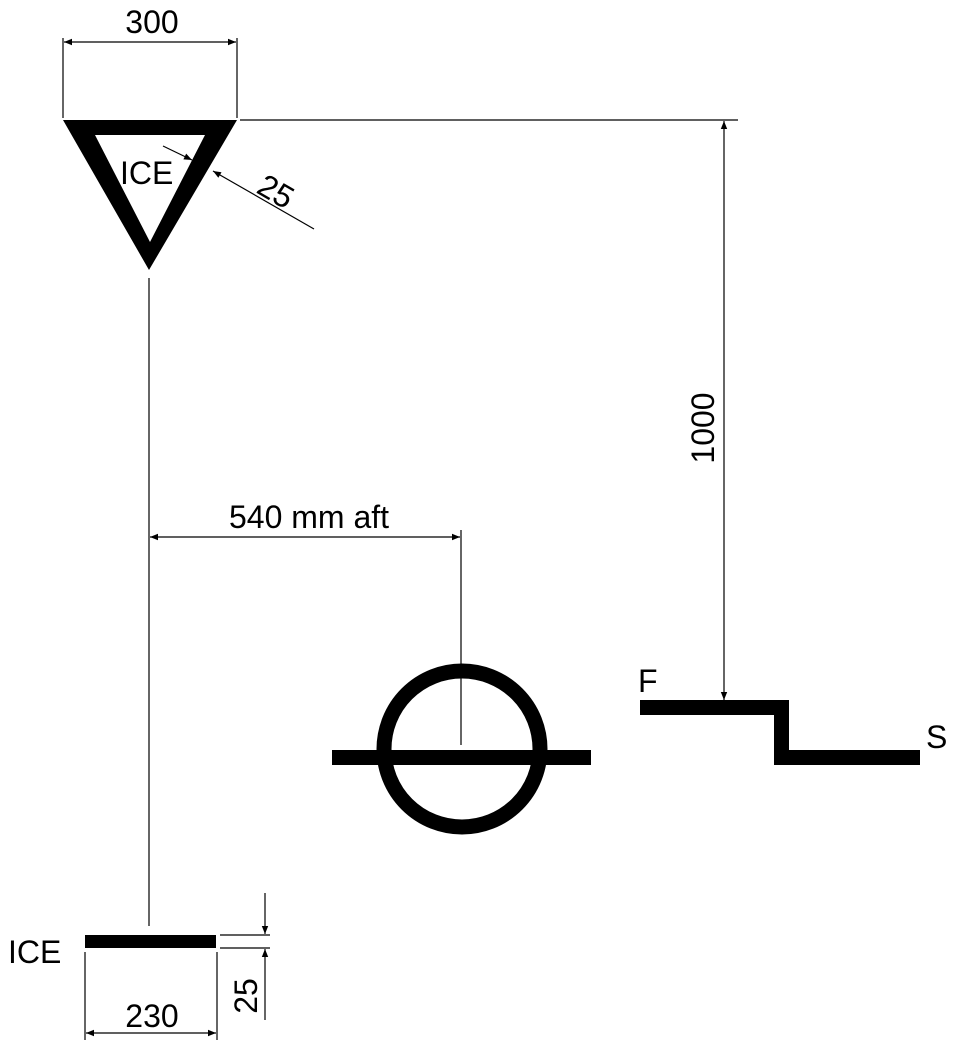 This screenshot has width=958, height=1046. I want to click on ice-line-length-dimension: 230, so click(151, 996).